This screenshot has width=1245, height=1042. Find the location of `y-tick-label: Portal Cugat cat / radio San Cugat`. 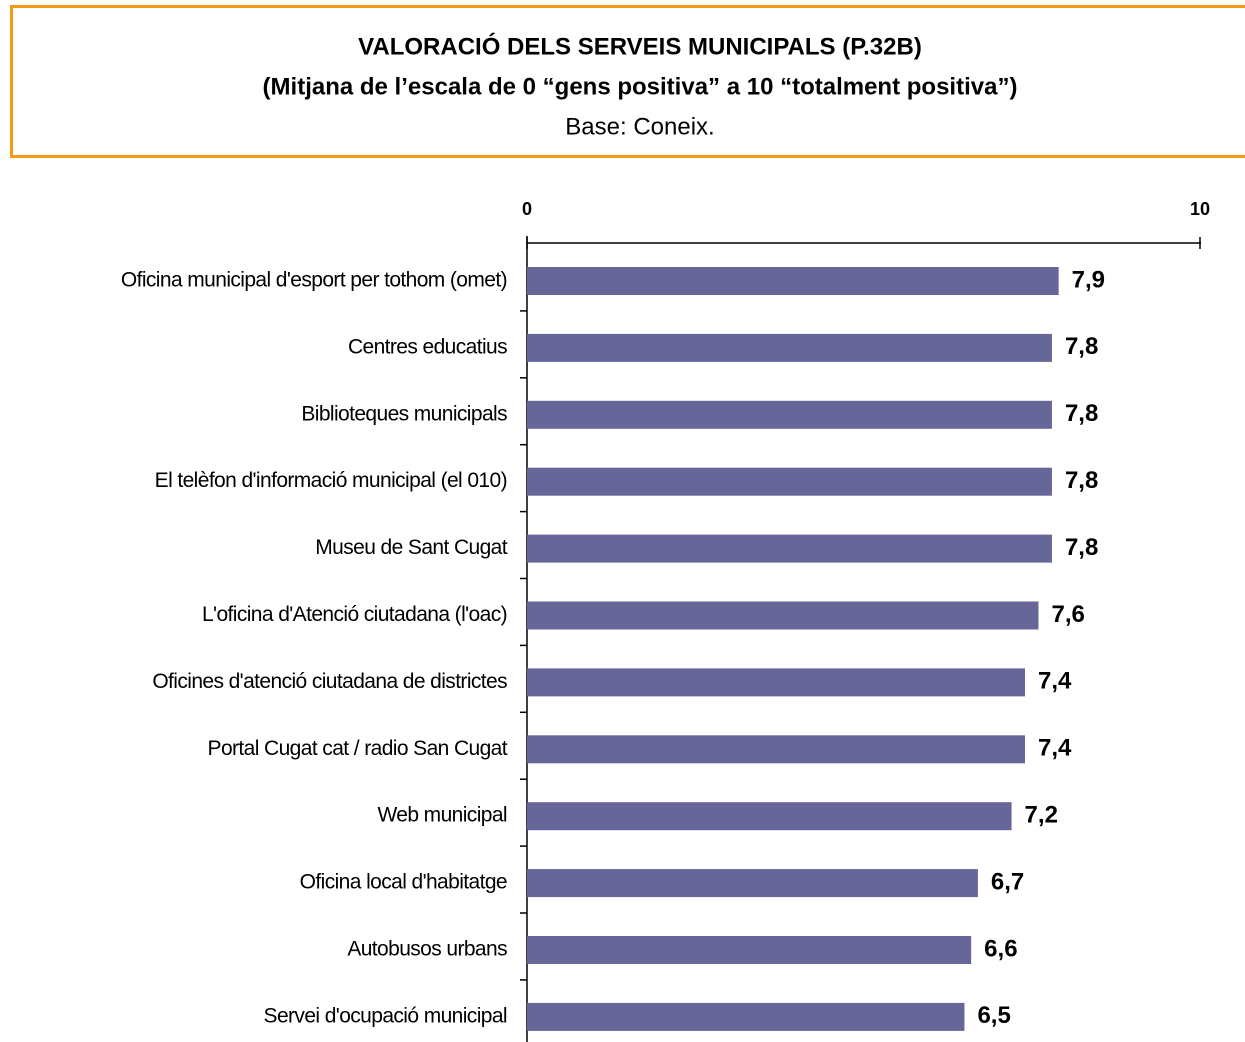

y-tick-label: Portal Cugat cat / radio San Cugat is located at coordinates (358, 748).